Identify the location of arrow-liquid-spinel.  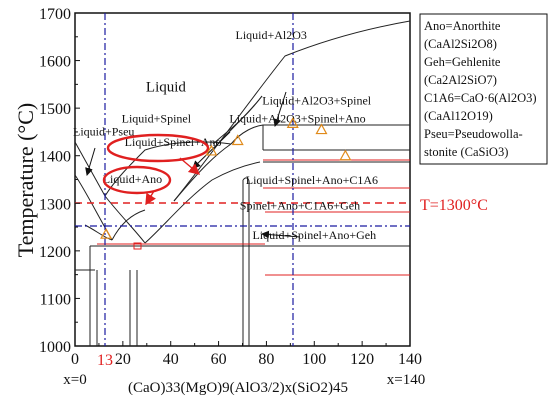
(211, 150).